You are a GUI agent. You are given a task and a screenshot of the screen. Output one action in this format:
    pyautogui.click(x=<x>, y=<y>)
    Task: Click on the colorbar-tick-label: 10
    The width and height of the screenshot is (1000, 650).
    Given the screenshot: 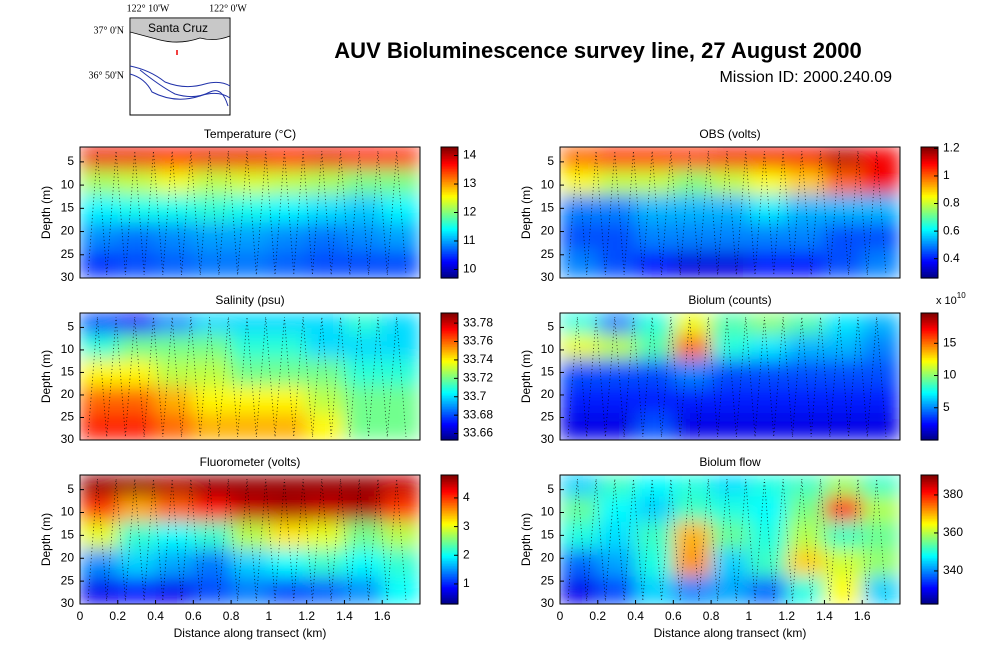 What is the action you would take?
    pyautogui.click(x=470, y=269)
    